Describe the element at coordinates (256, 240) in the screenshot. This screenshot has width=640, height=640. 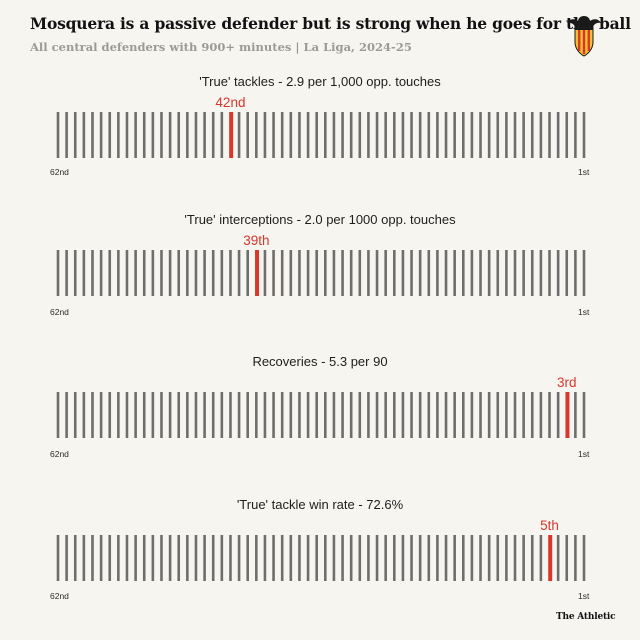
I see `rank-label: 39th` at that location.